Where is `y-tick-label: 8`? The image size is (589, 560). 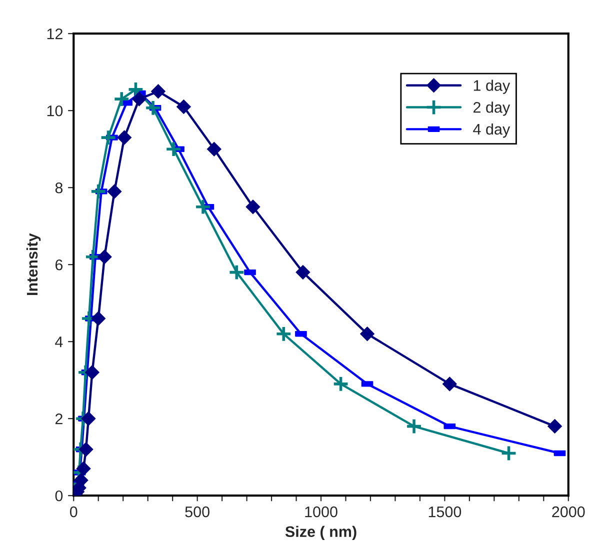
y-tick-label: 8 is located at coordinates (59, 188).